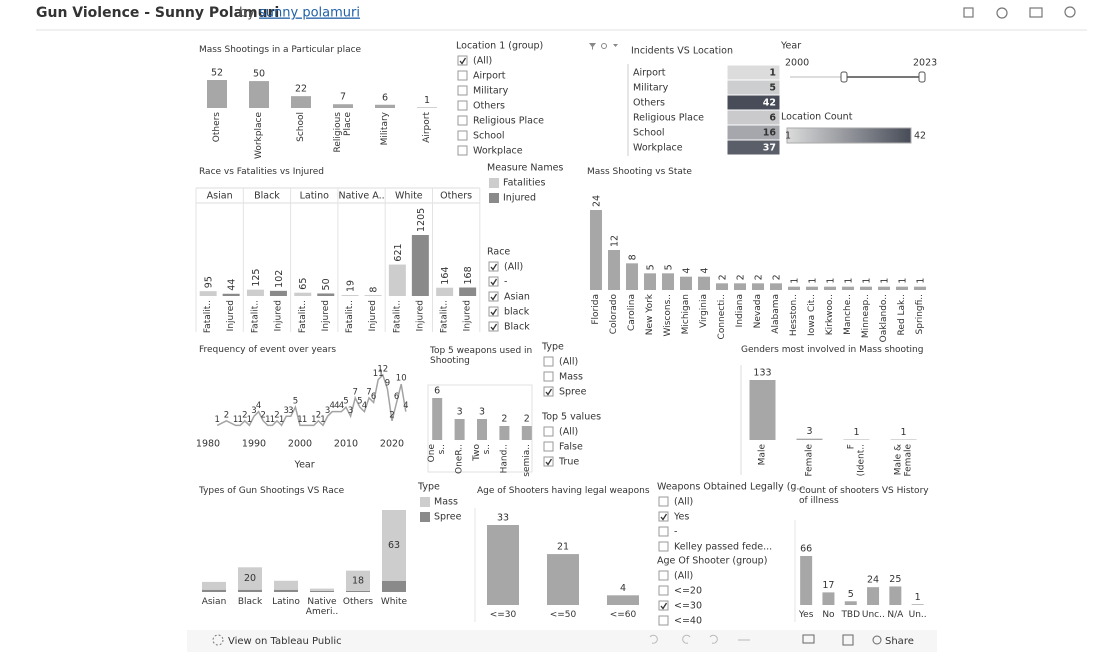 The image size is (1117, 664). What do you see at coordinates (1036, 12) in the screenshot?
I see `icon-comment` at bounding box center [1036, 12].